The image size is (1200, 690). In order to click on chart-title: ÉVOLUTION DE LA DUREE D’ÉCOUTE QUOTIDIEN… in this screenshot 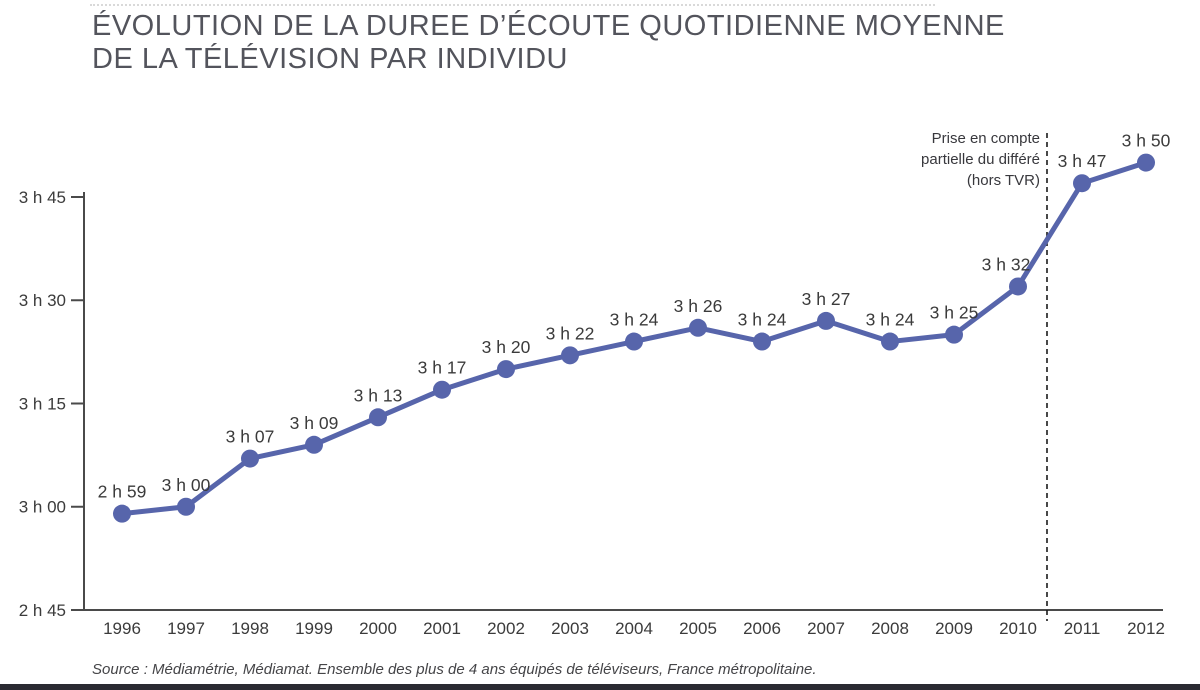, I will do `click(548, 43)`.